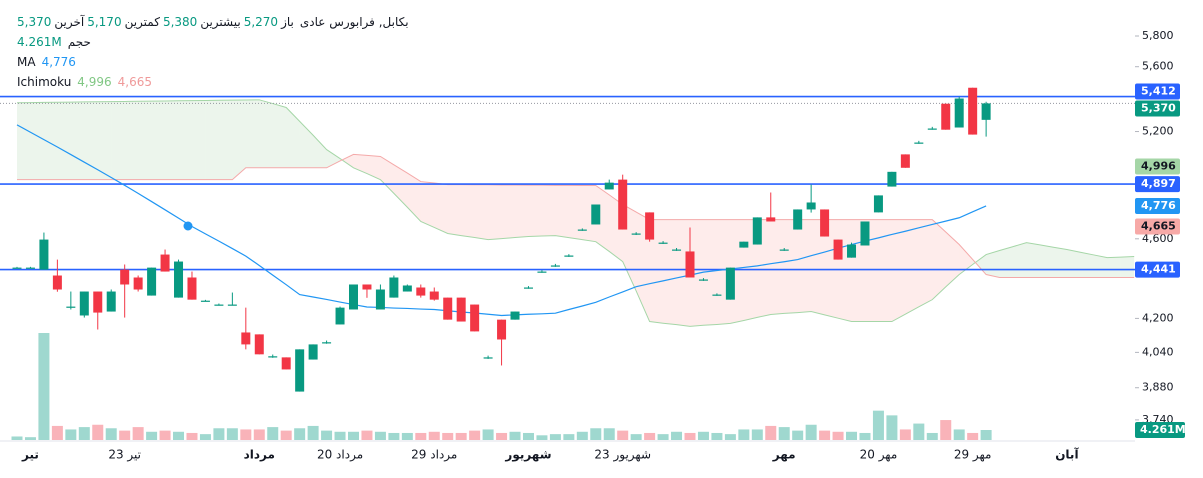 The image size is (1203, 478). I want to click on ichimoku-row: Ichimoku 4,996 4,665, so click(197, 82).